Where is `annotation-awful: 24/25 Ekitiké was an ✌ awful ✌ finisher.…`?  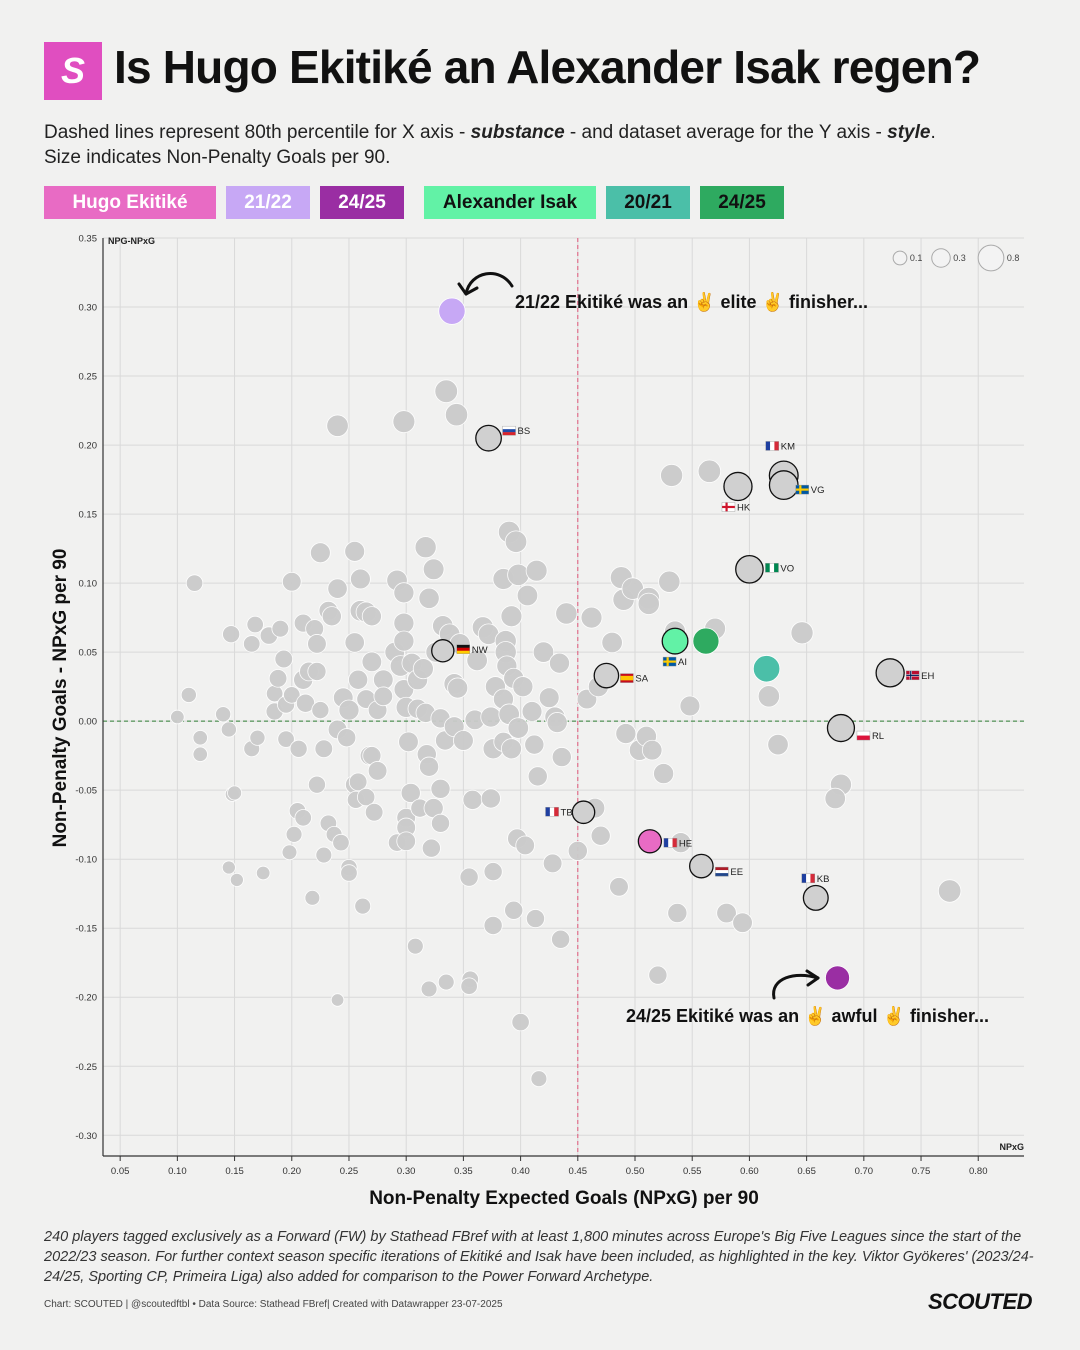
annotation-awful: 24/25 Ekitiké was an ✌ awful ✌ finisher.… is located at coordinates (807, 1016).